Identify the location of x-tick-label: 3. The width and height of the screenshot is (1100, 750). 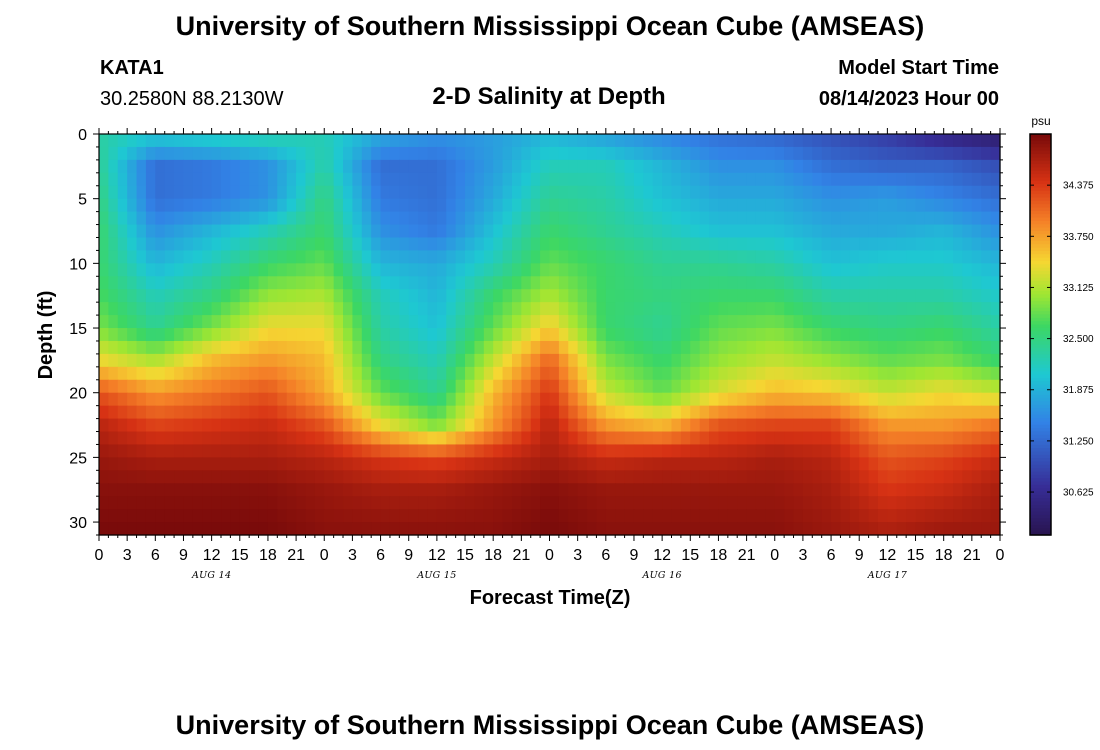
(802, 555).